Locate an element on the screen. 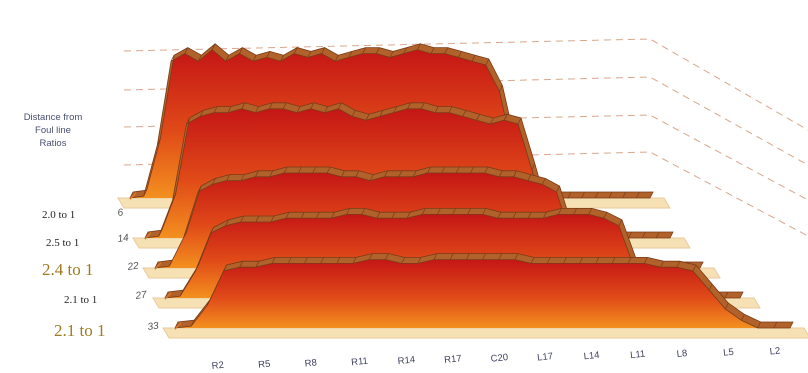 This screenshot has width=808, height=373. x-tick-label: R11 is located at coordinates (360, 362).